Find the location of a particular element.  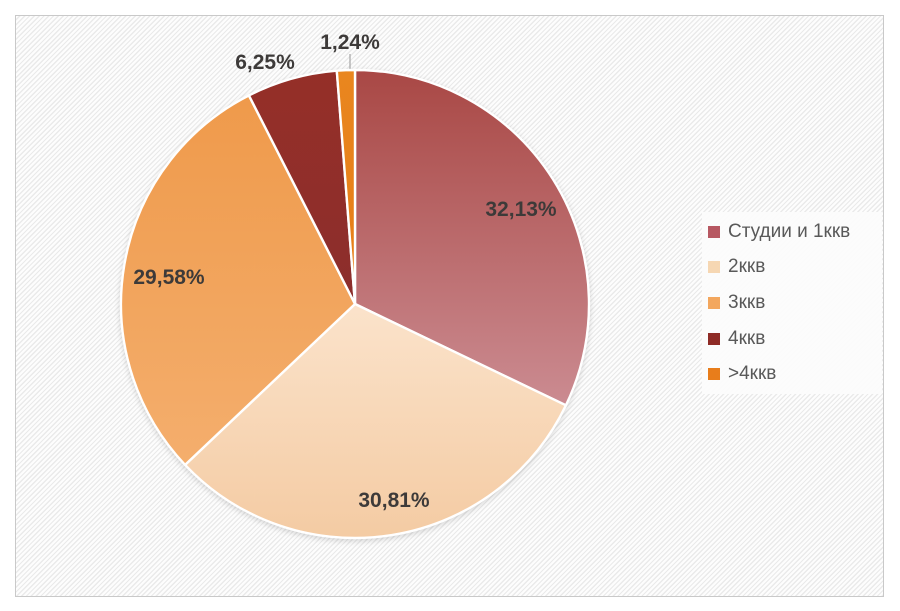

legend-label: 2ккв is located at coordinates (747, 267).